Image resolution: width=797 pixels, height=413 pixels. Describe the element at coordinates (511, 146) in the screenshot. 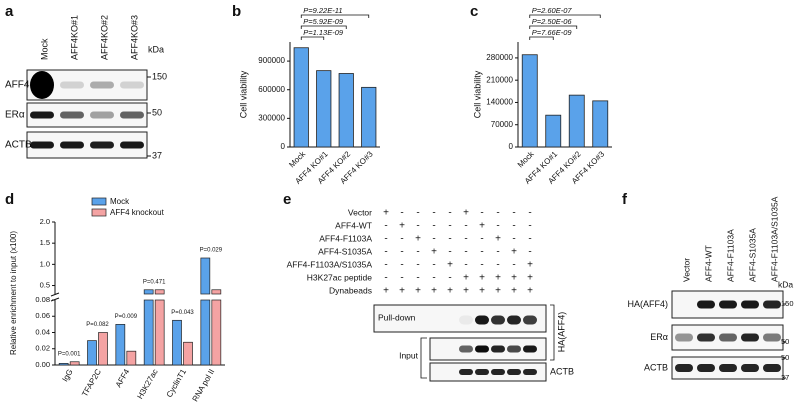

I see `y-tick-label: 0` at that location.